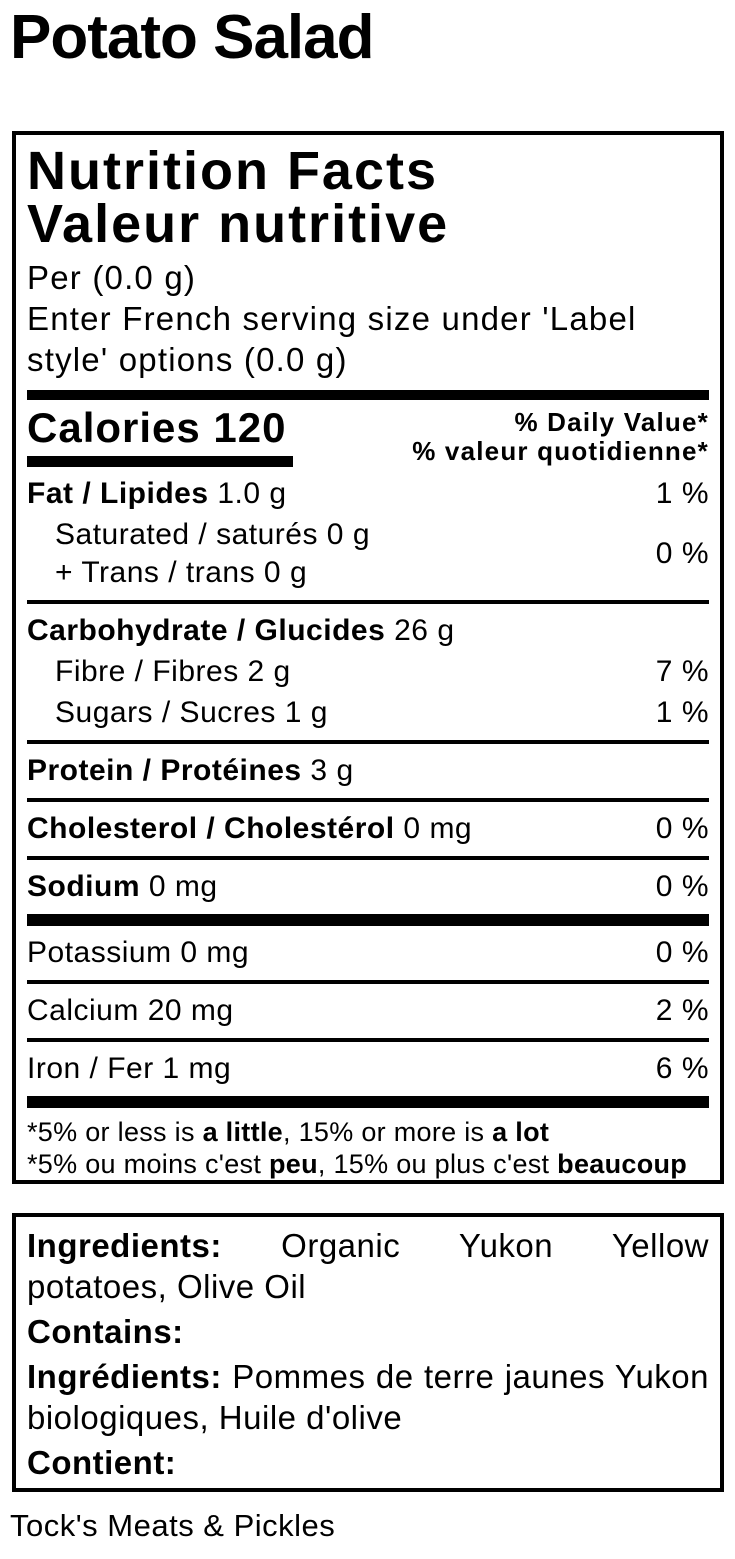 The width and height of the screenshot is (735, 1559). What do you see at coordinates (368, 711) in the screenshot?
I see `nutrient-row-sugars: Sugars / Sucres 1 g 1 %` at bounding box center [368, 711].